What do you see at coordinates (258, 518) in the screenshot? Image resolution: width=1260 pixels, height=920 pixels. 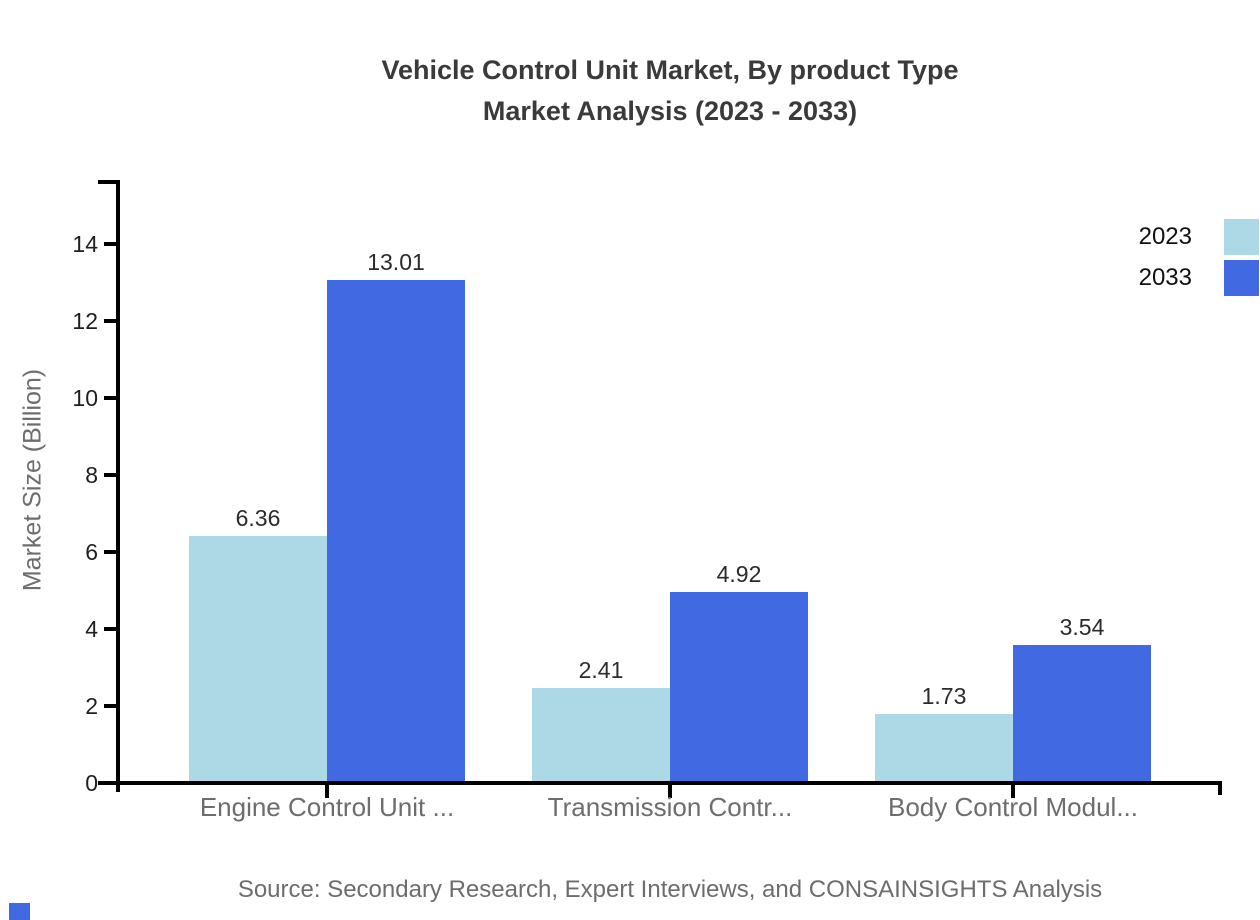 I see `bar-value-label: 6.36` at bounding box center [258, 518].